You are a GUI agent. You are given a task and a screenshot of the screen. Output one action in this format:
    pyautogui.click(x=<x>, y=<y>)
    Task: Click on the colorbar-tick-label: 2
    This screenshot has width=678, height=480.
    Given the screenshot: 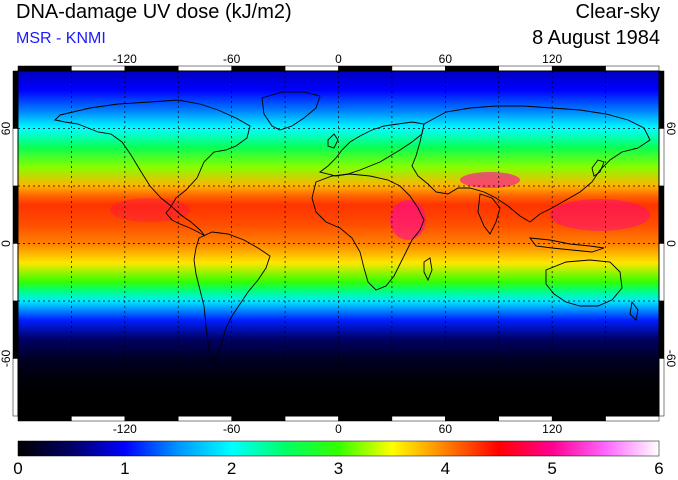 What is the action you would take?
    pyautogui.click(x=231, y=468)
    